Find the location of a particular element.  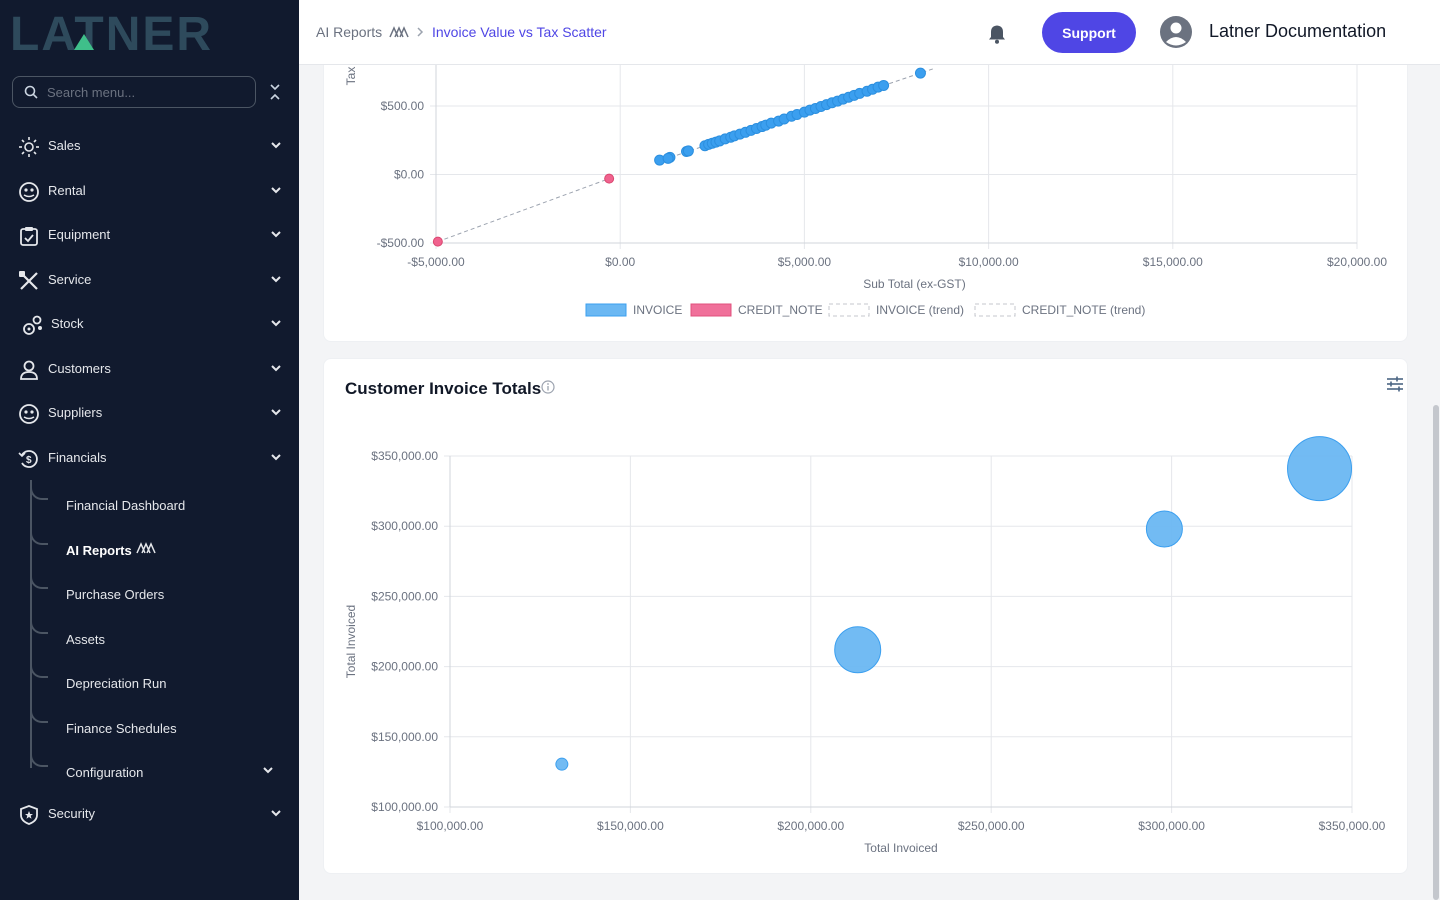

credit-note-point is located at coordinates (609, 178).